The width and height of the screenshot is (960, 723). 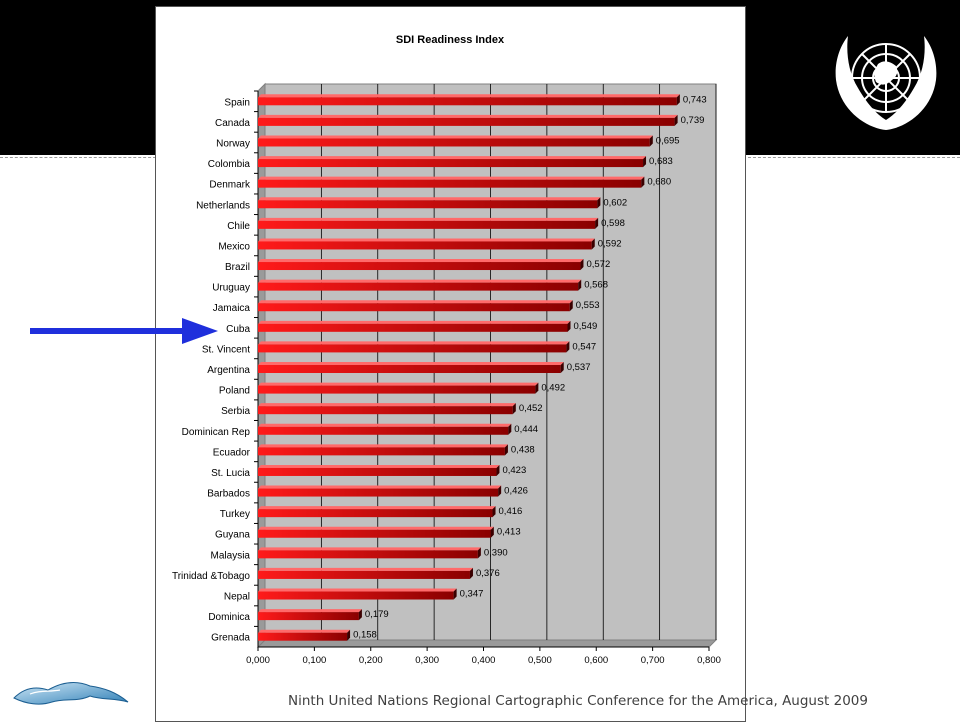 What do you see at coordinates (216, 432) in the screenshot?
I see `category-label: Dominican Rep` at bounding box center [216, 432].